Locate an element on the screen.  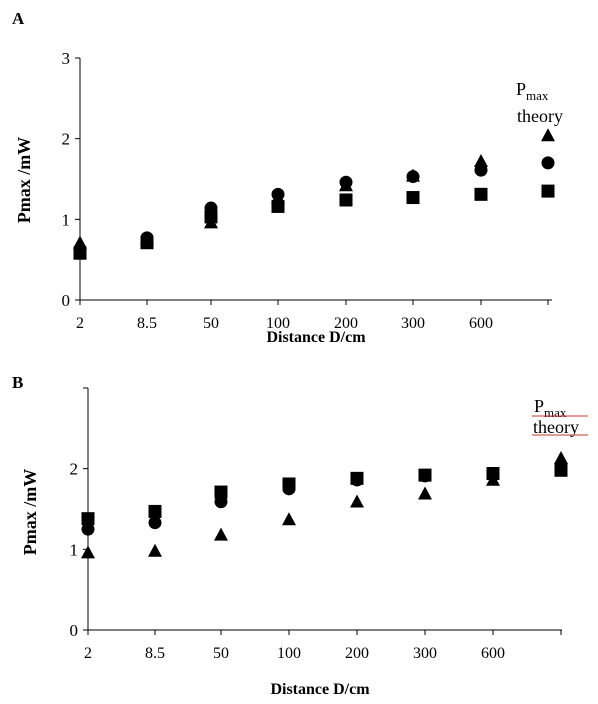
y-tick-label-a: 0 is located at coordinates (66, 300).